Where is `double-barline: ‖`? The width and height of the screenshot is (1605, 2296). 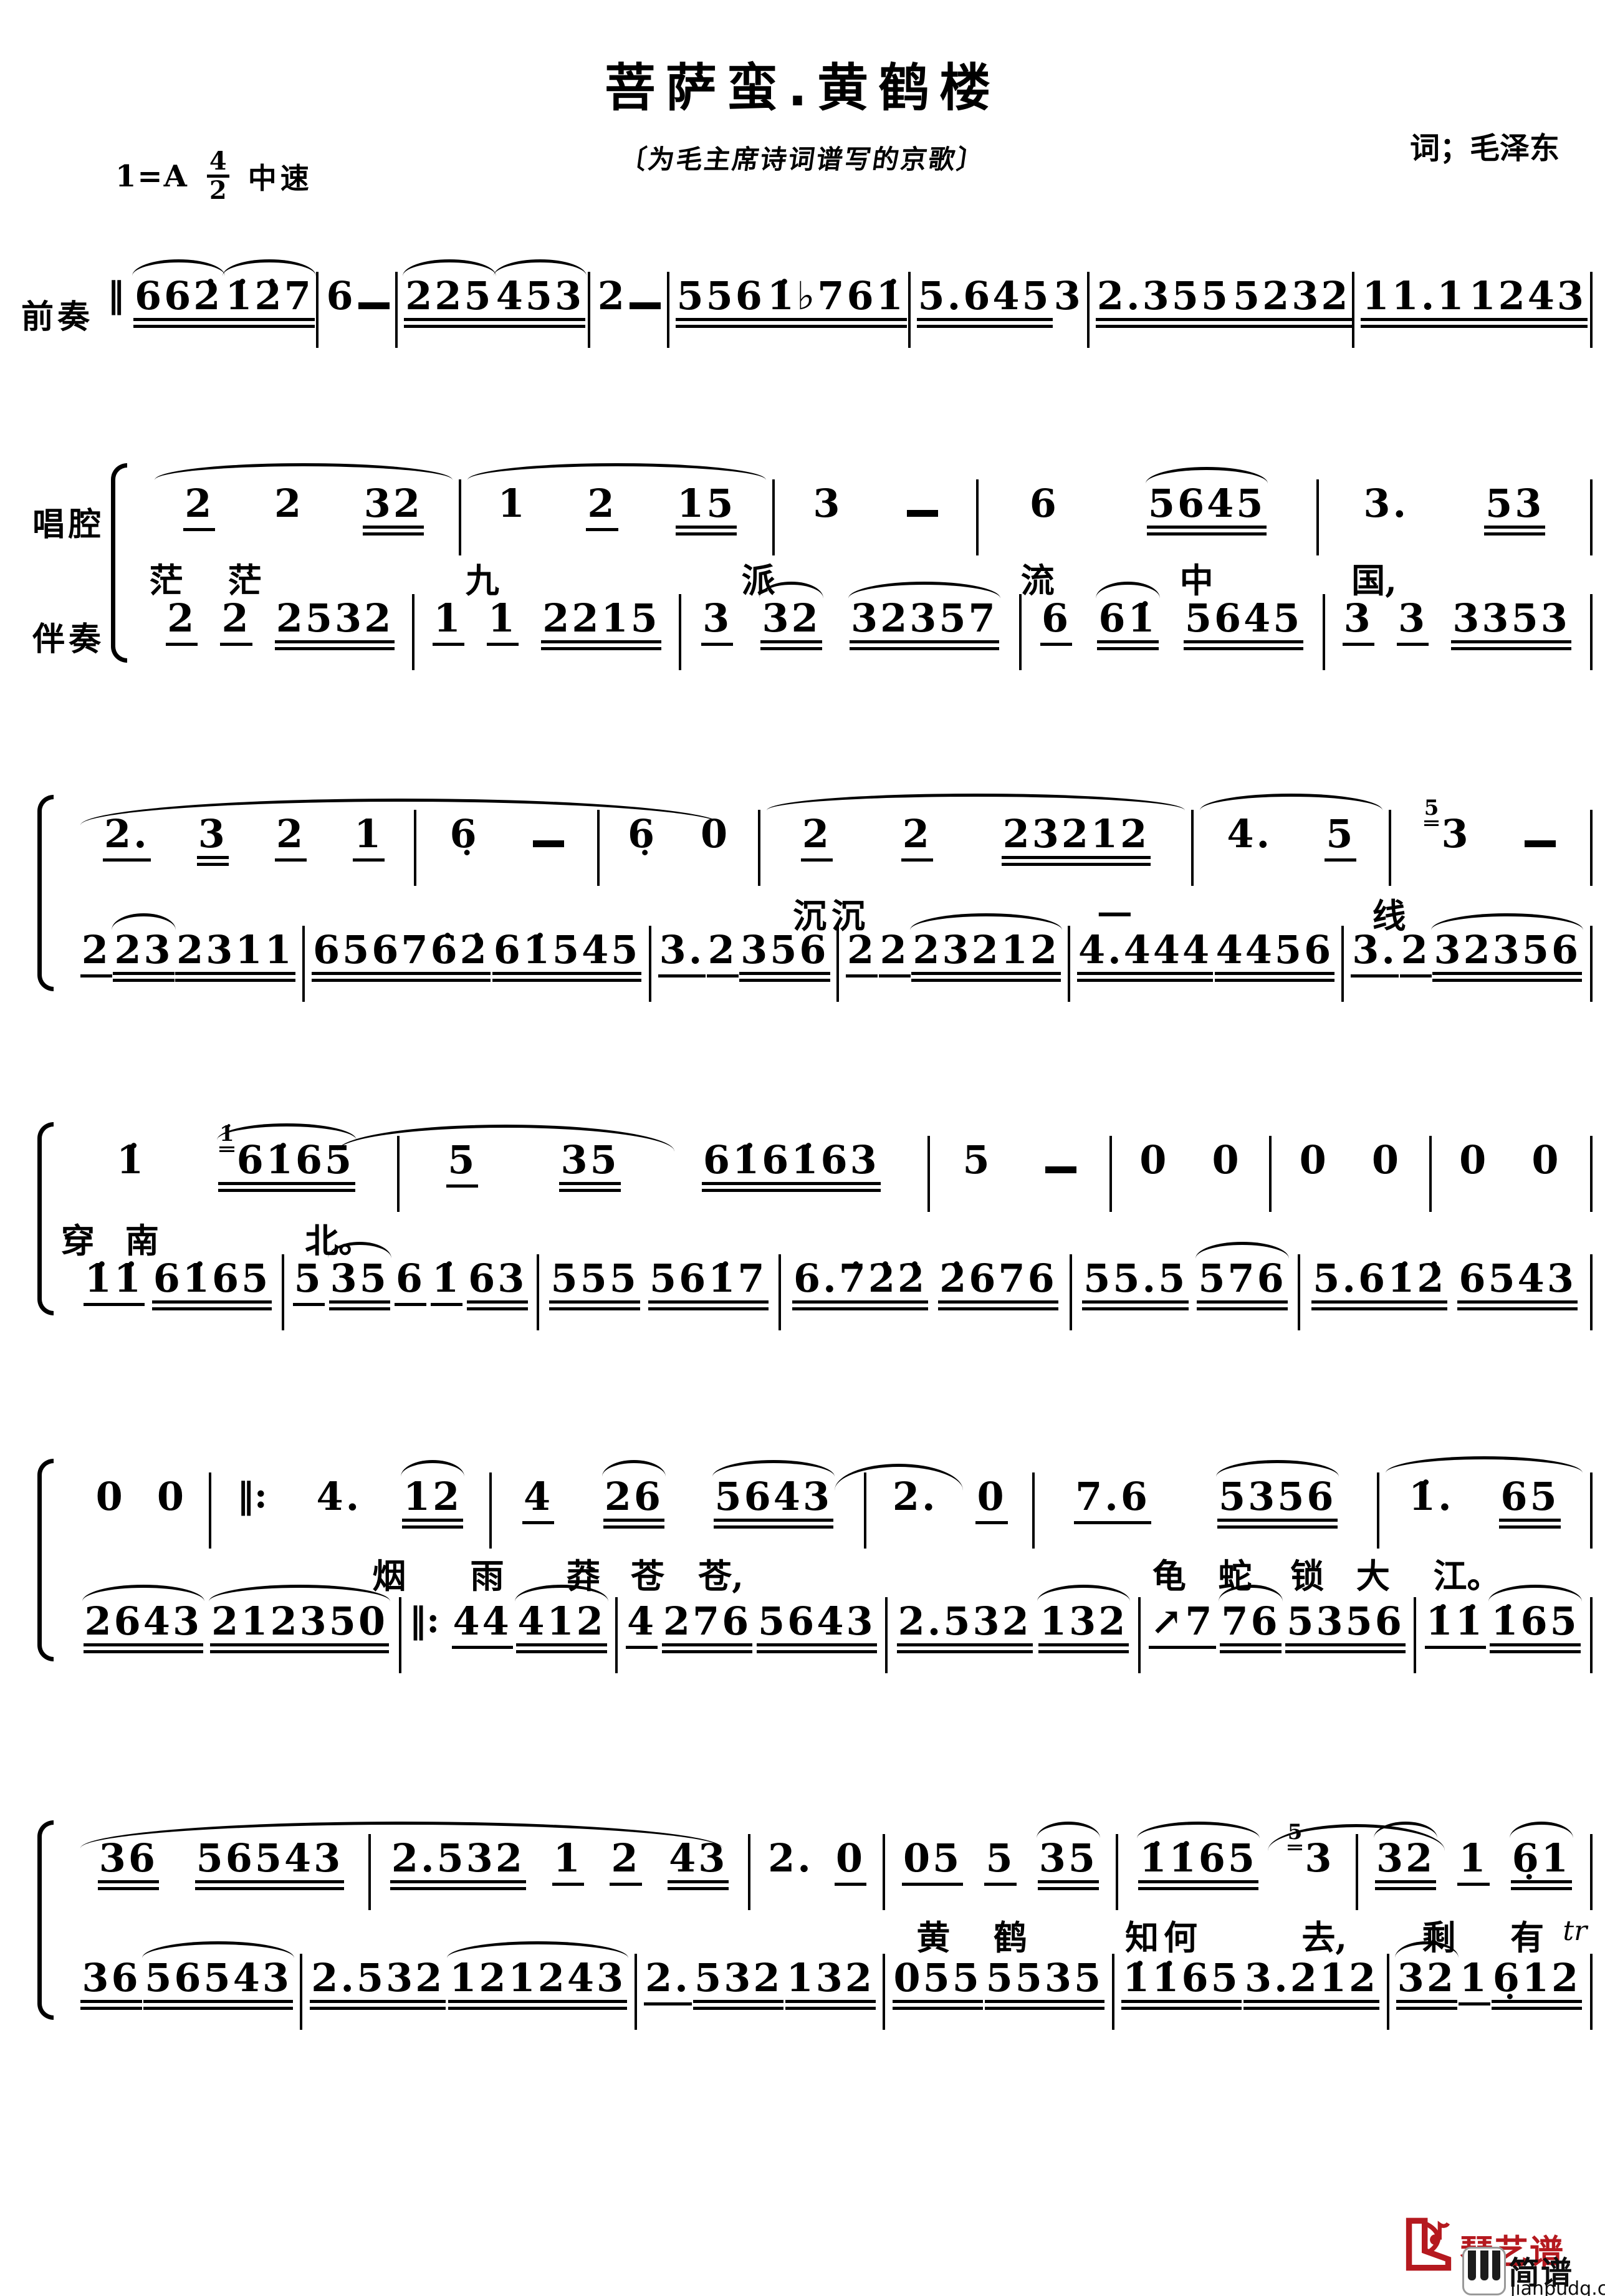
double-barline: ‖ is located at coordinates (116, 294).